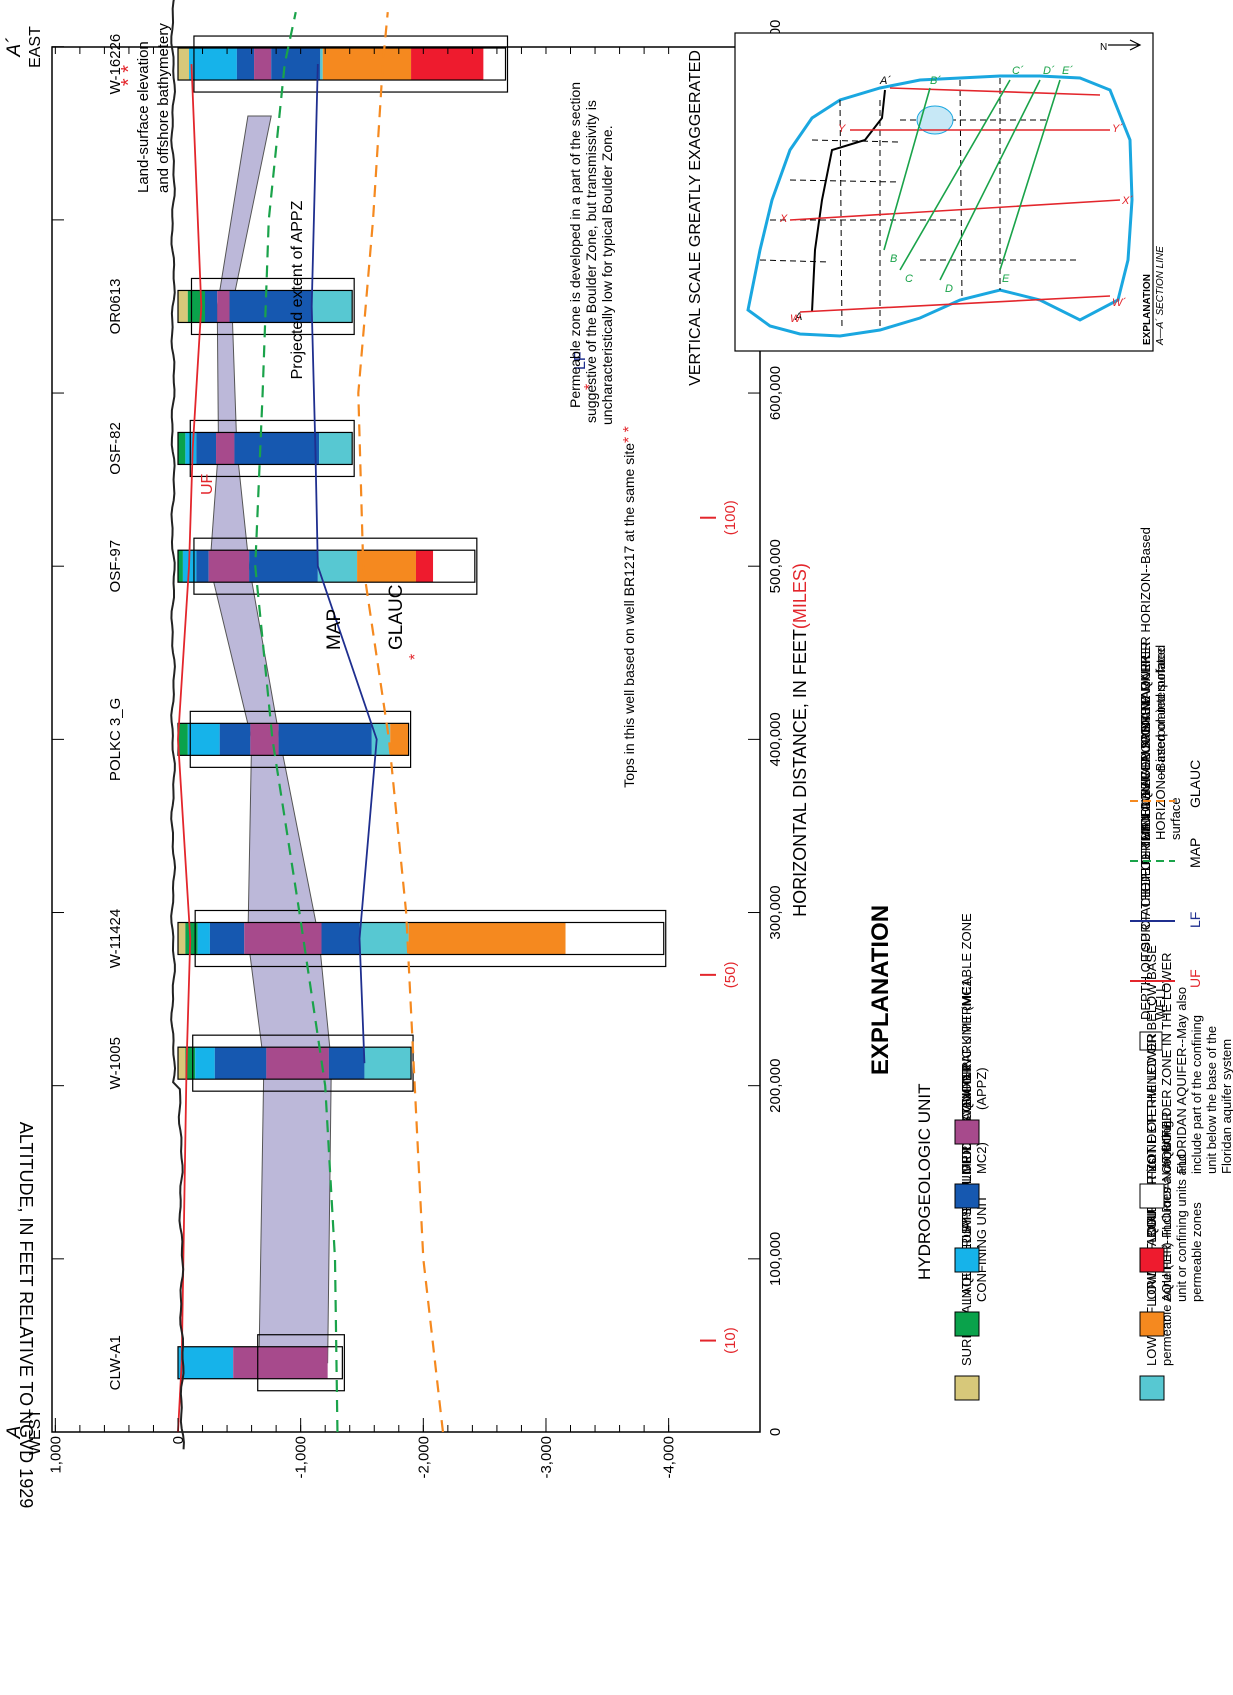 The image size is (1233, 1695). Describe the element at coordinates (972, 180) in the screenshot. I see `inset-section-lines-bcde` at that location.